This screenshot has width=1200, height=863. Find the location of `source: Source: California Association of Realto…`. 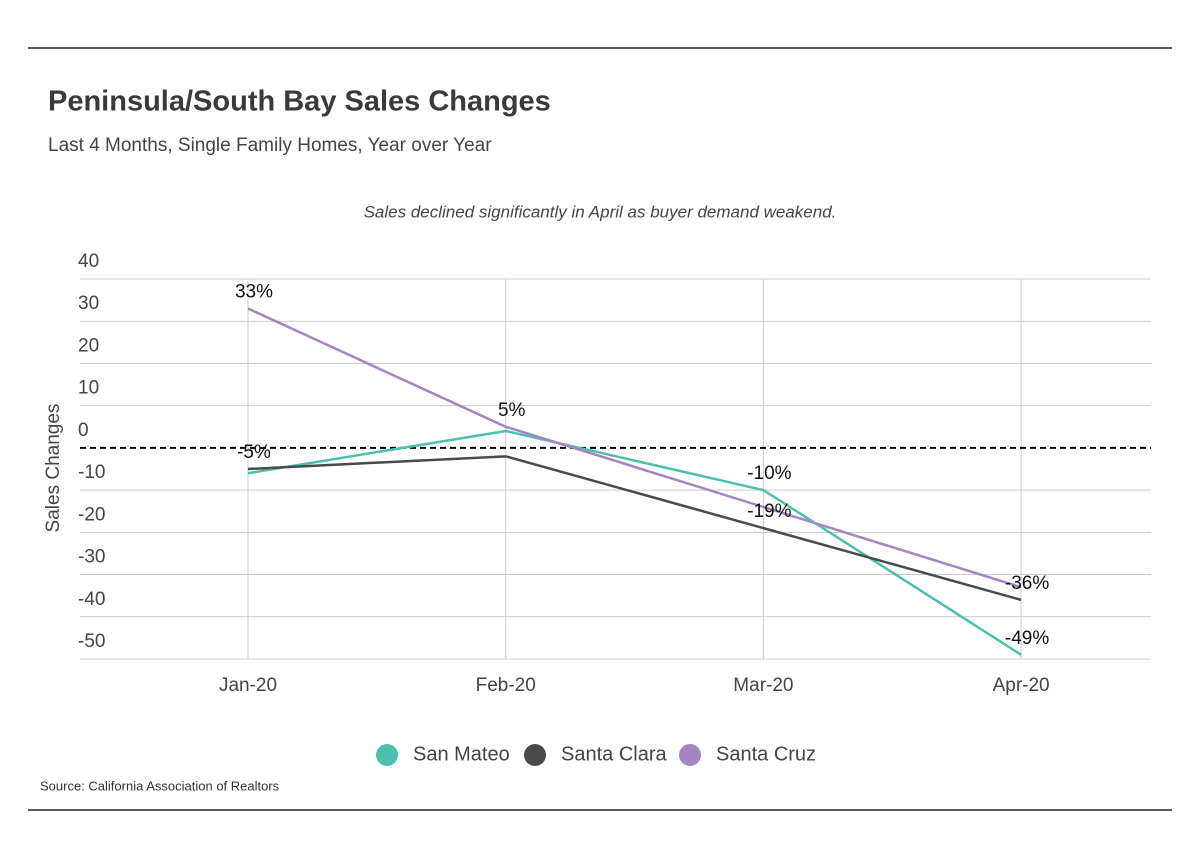

source: Source: California Association of Realto… is located at coordinates (160, 785).